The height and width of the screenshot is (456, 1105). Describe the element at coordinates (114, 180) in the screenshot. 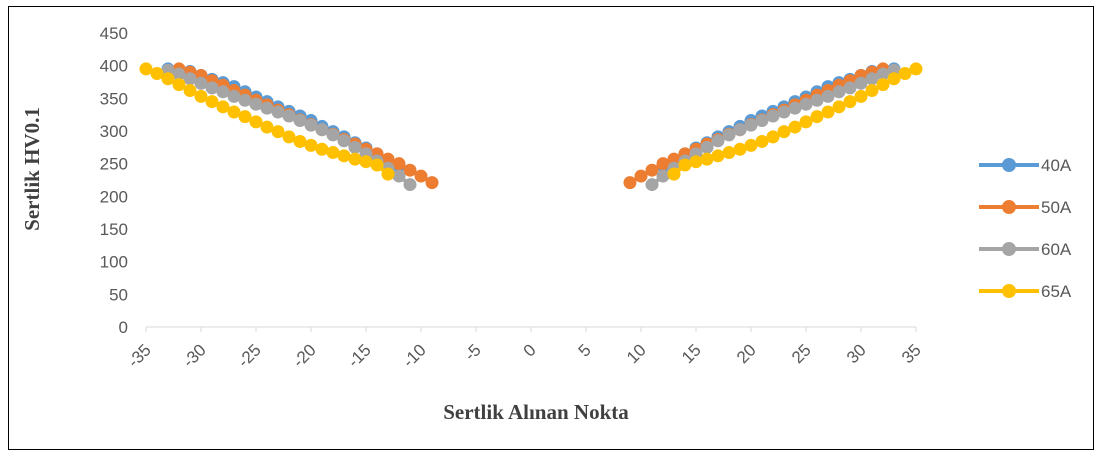

I see `y-axis: 0 50 100 150 200 250 300 350 400 450` at that location.